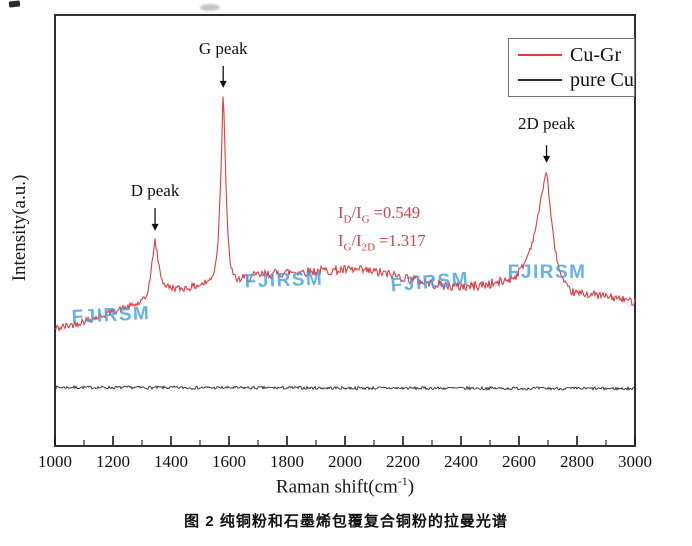  What do you see at coordinates (602, 80) in the screenshot?
I see `legend-label-pure-cu: pure Cu` at bounding box center [602, 80].